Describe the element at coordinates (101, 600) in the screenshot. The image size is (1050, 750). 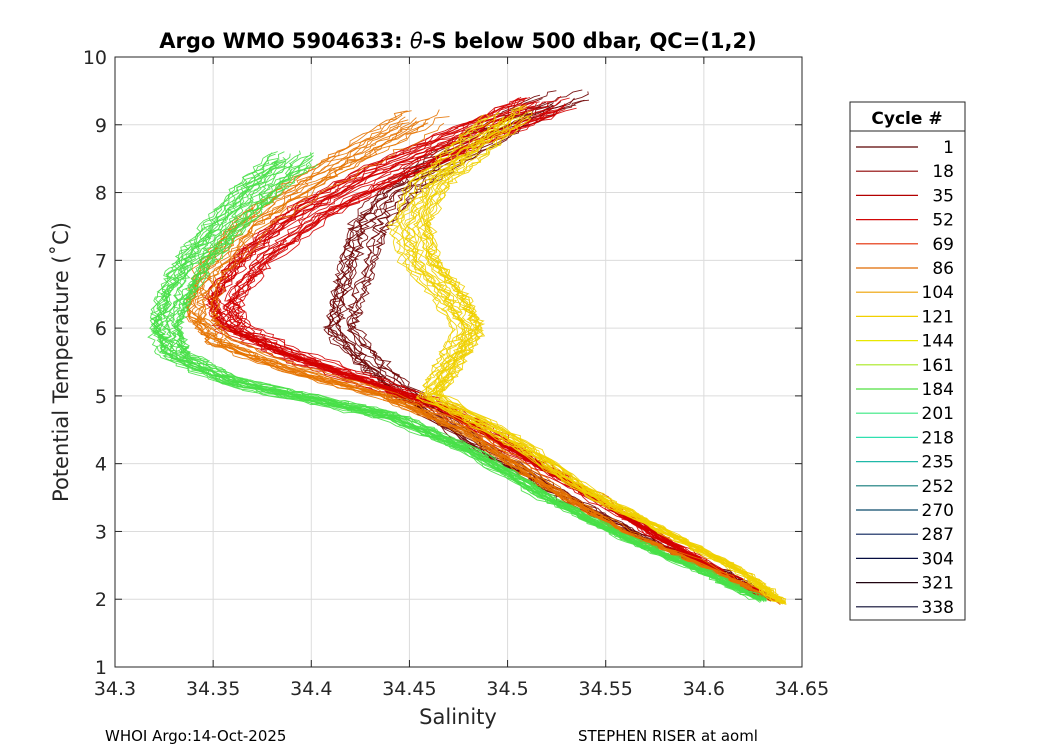
I see `y-tick-label: 2` at that location.